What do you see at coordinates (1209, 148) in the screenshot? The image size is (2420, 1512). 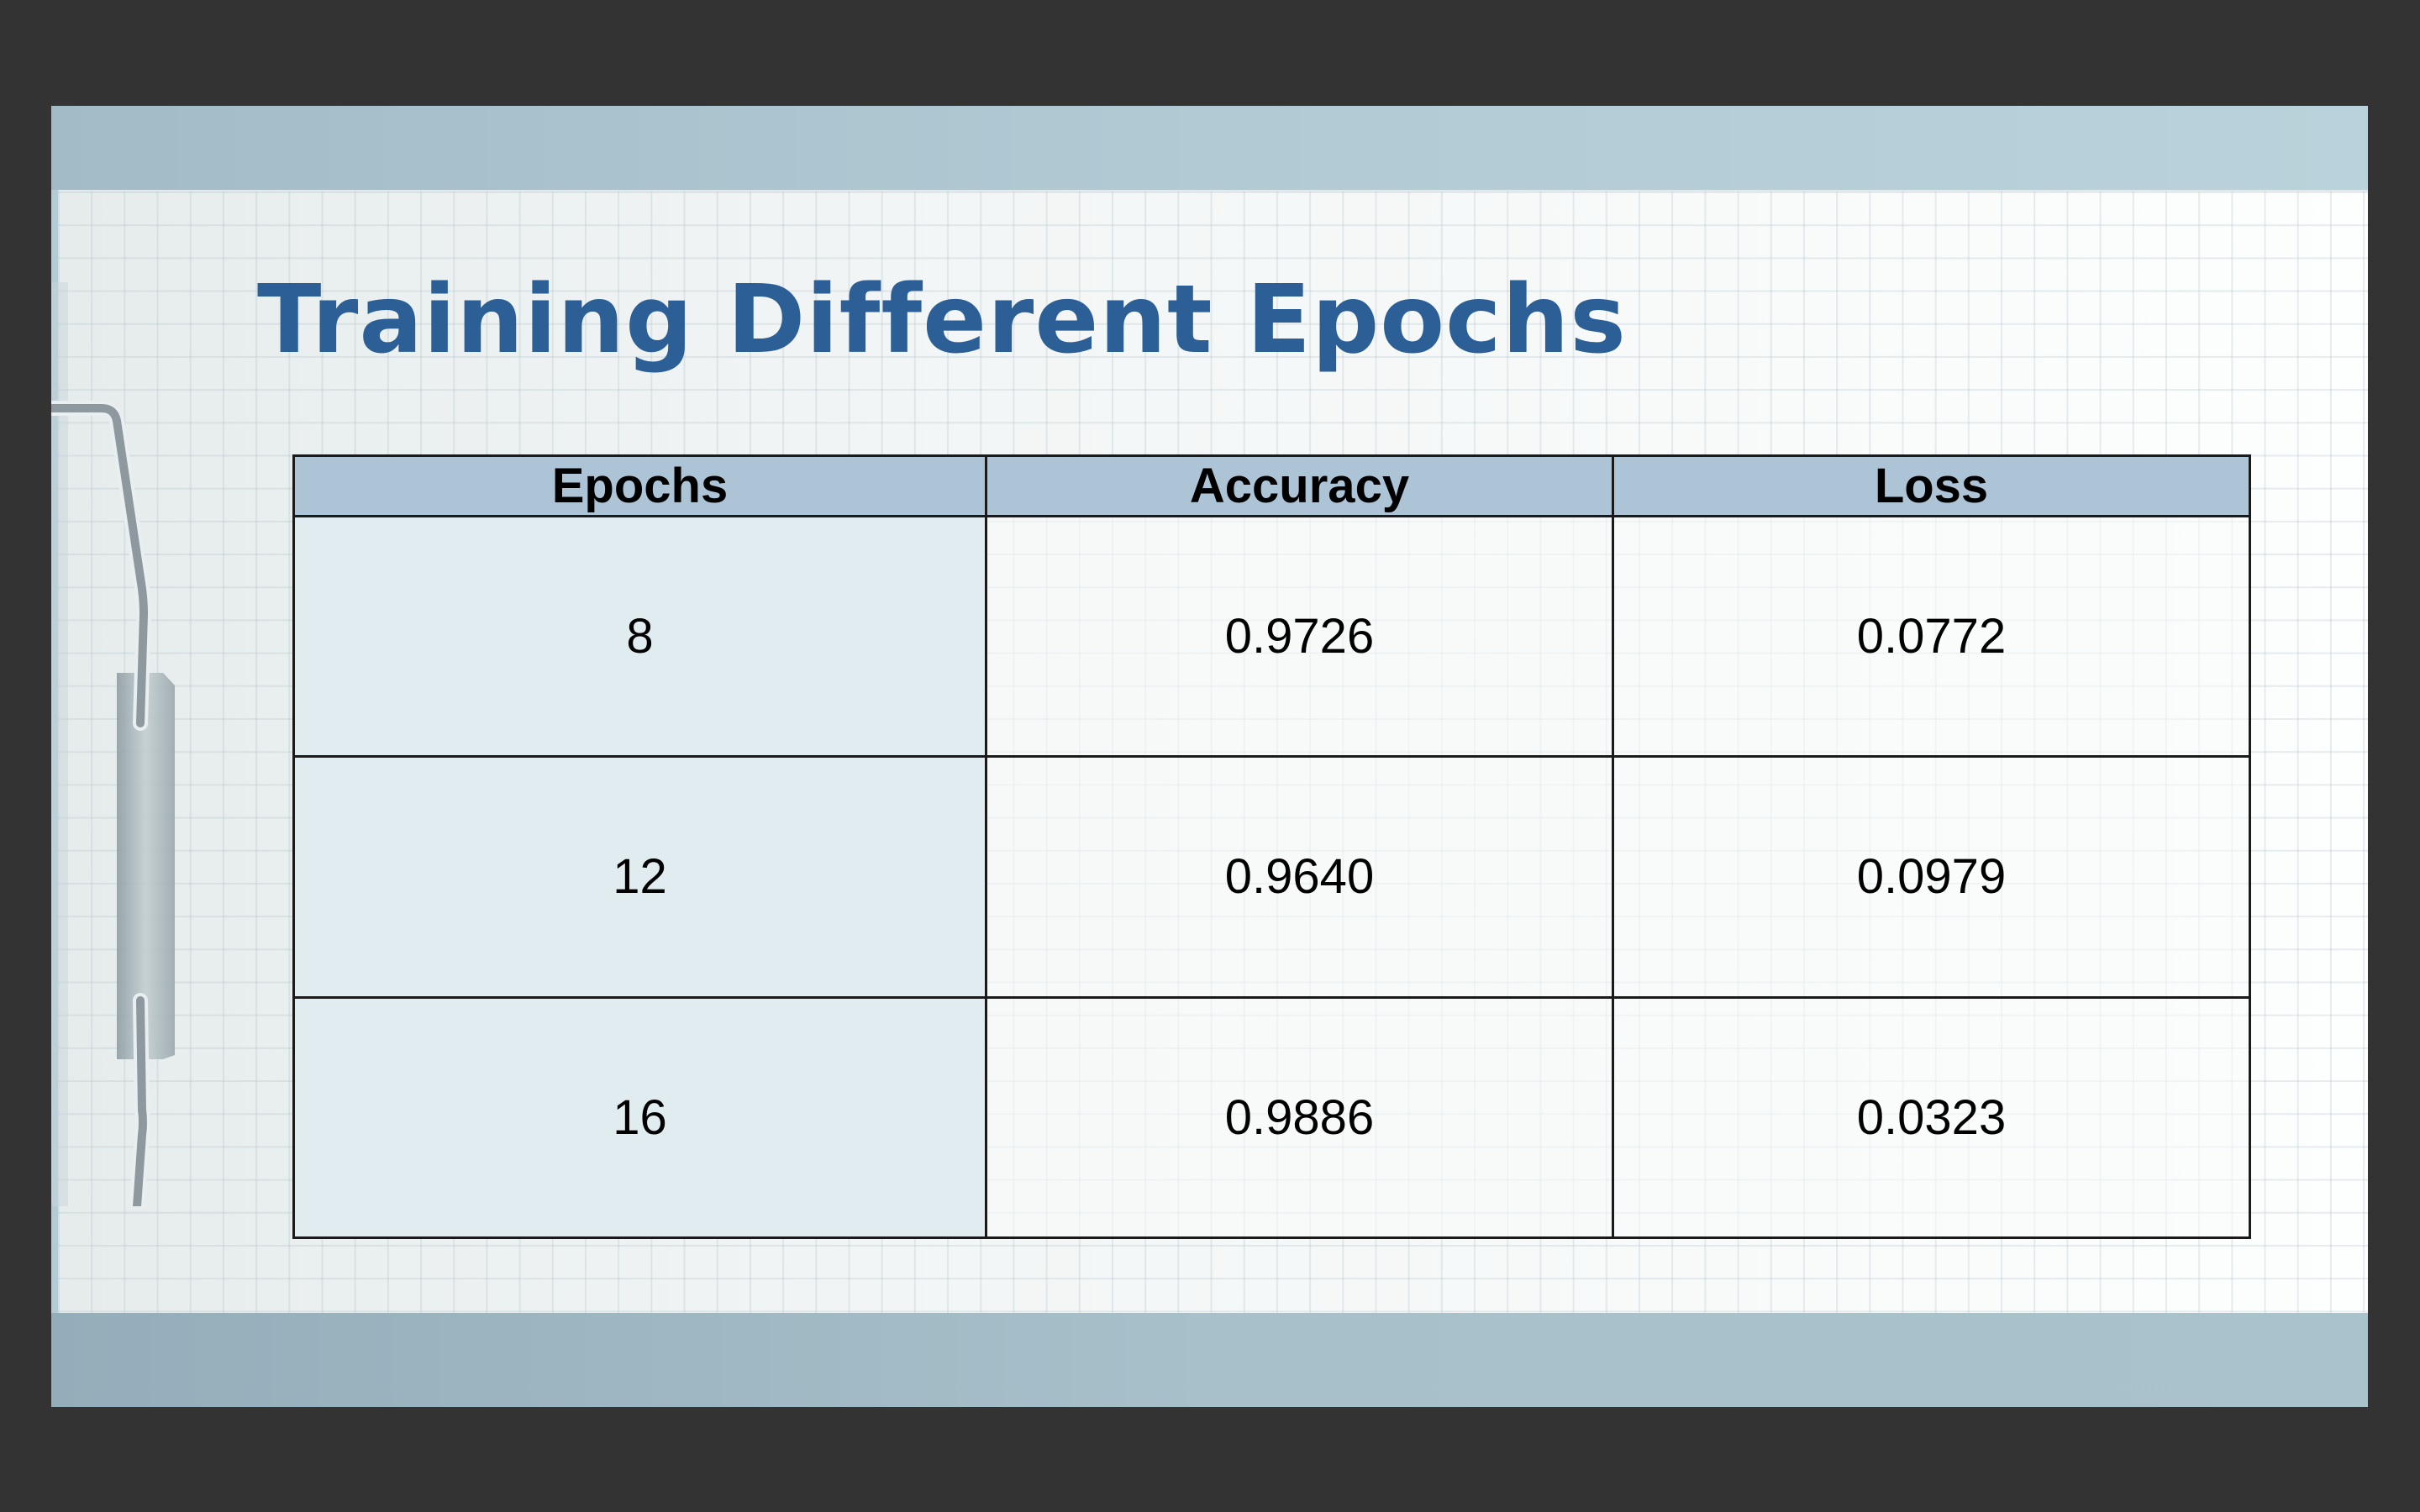 I see `slide-top-band` at bounding box center [1209, 148].